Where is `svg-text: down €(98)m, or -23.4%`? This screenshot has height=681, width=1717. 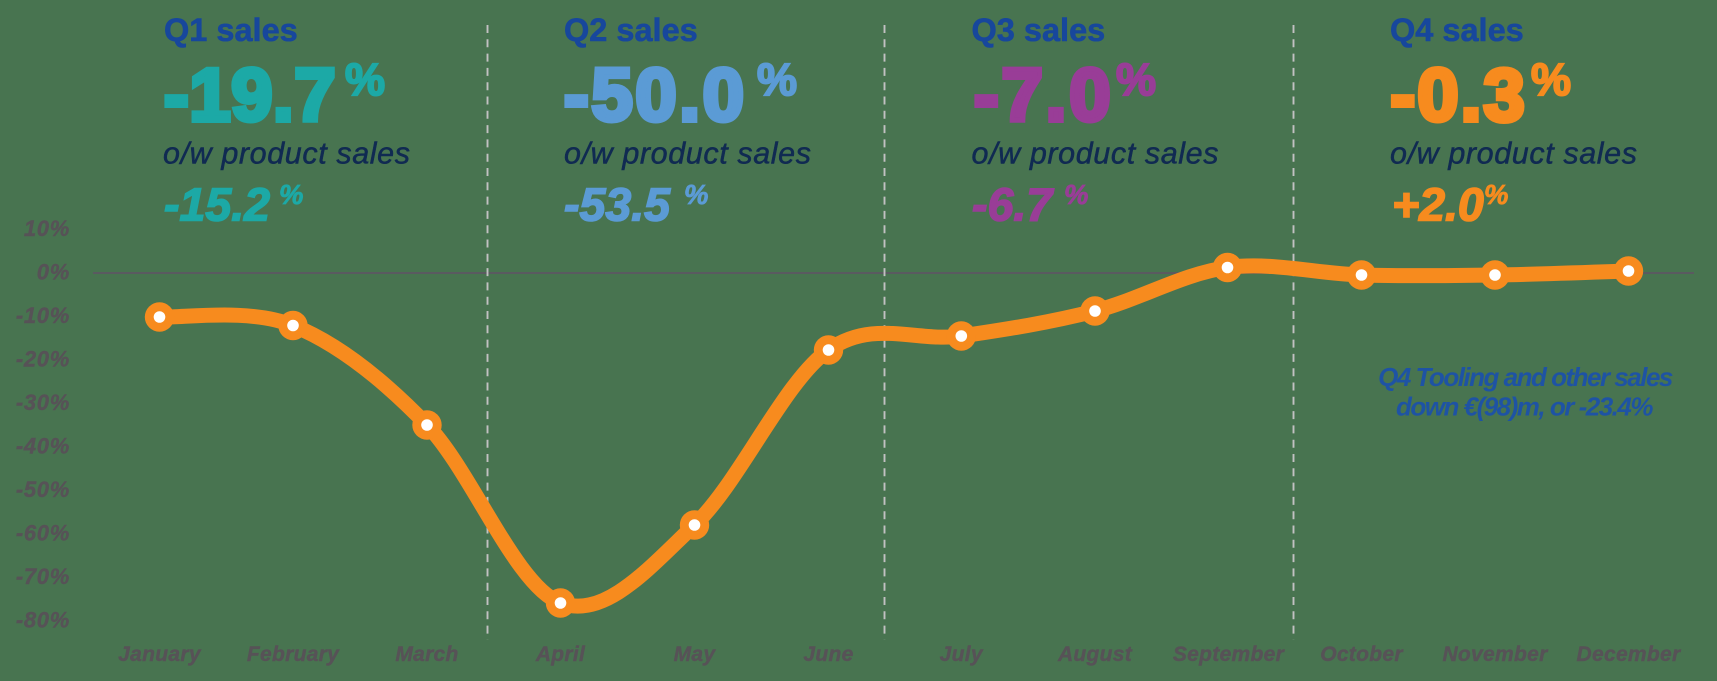
svg-text: down €(98)m, or -23.4% is located at coordinates (1524, 407).